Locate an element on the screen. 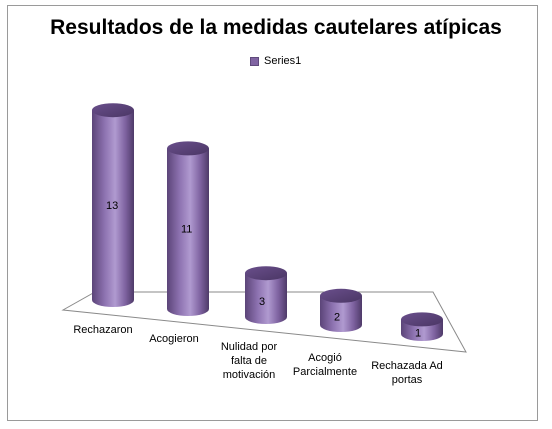  legend: Series1 is located at coordinates (275, 61).